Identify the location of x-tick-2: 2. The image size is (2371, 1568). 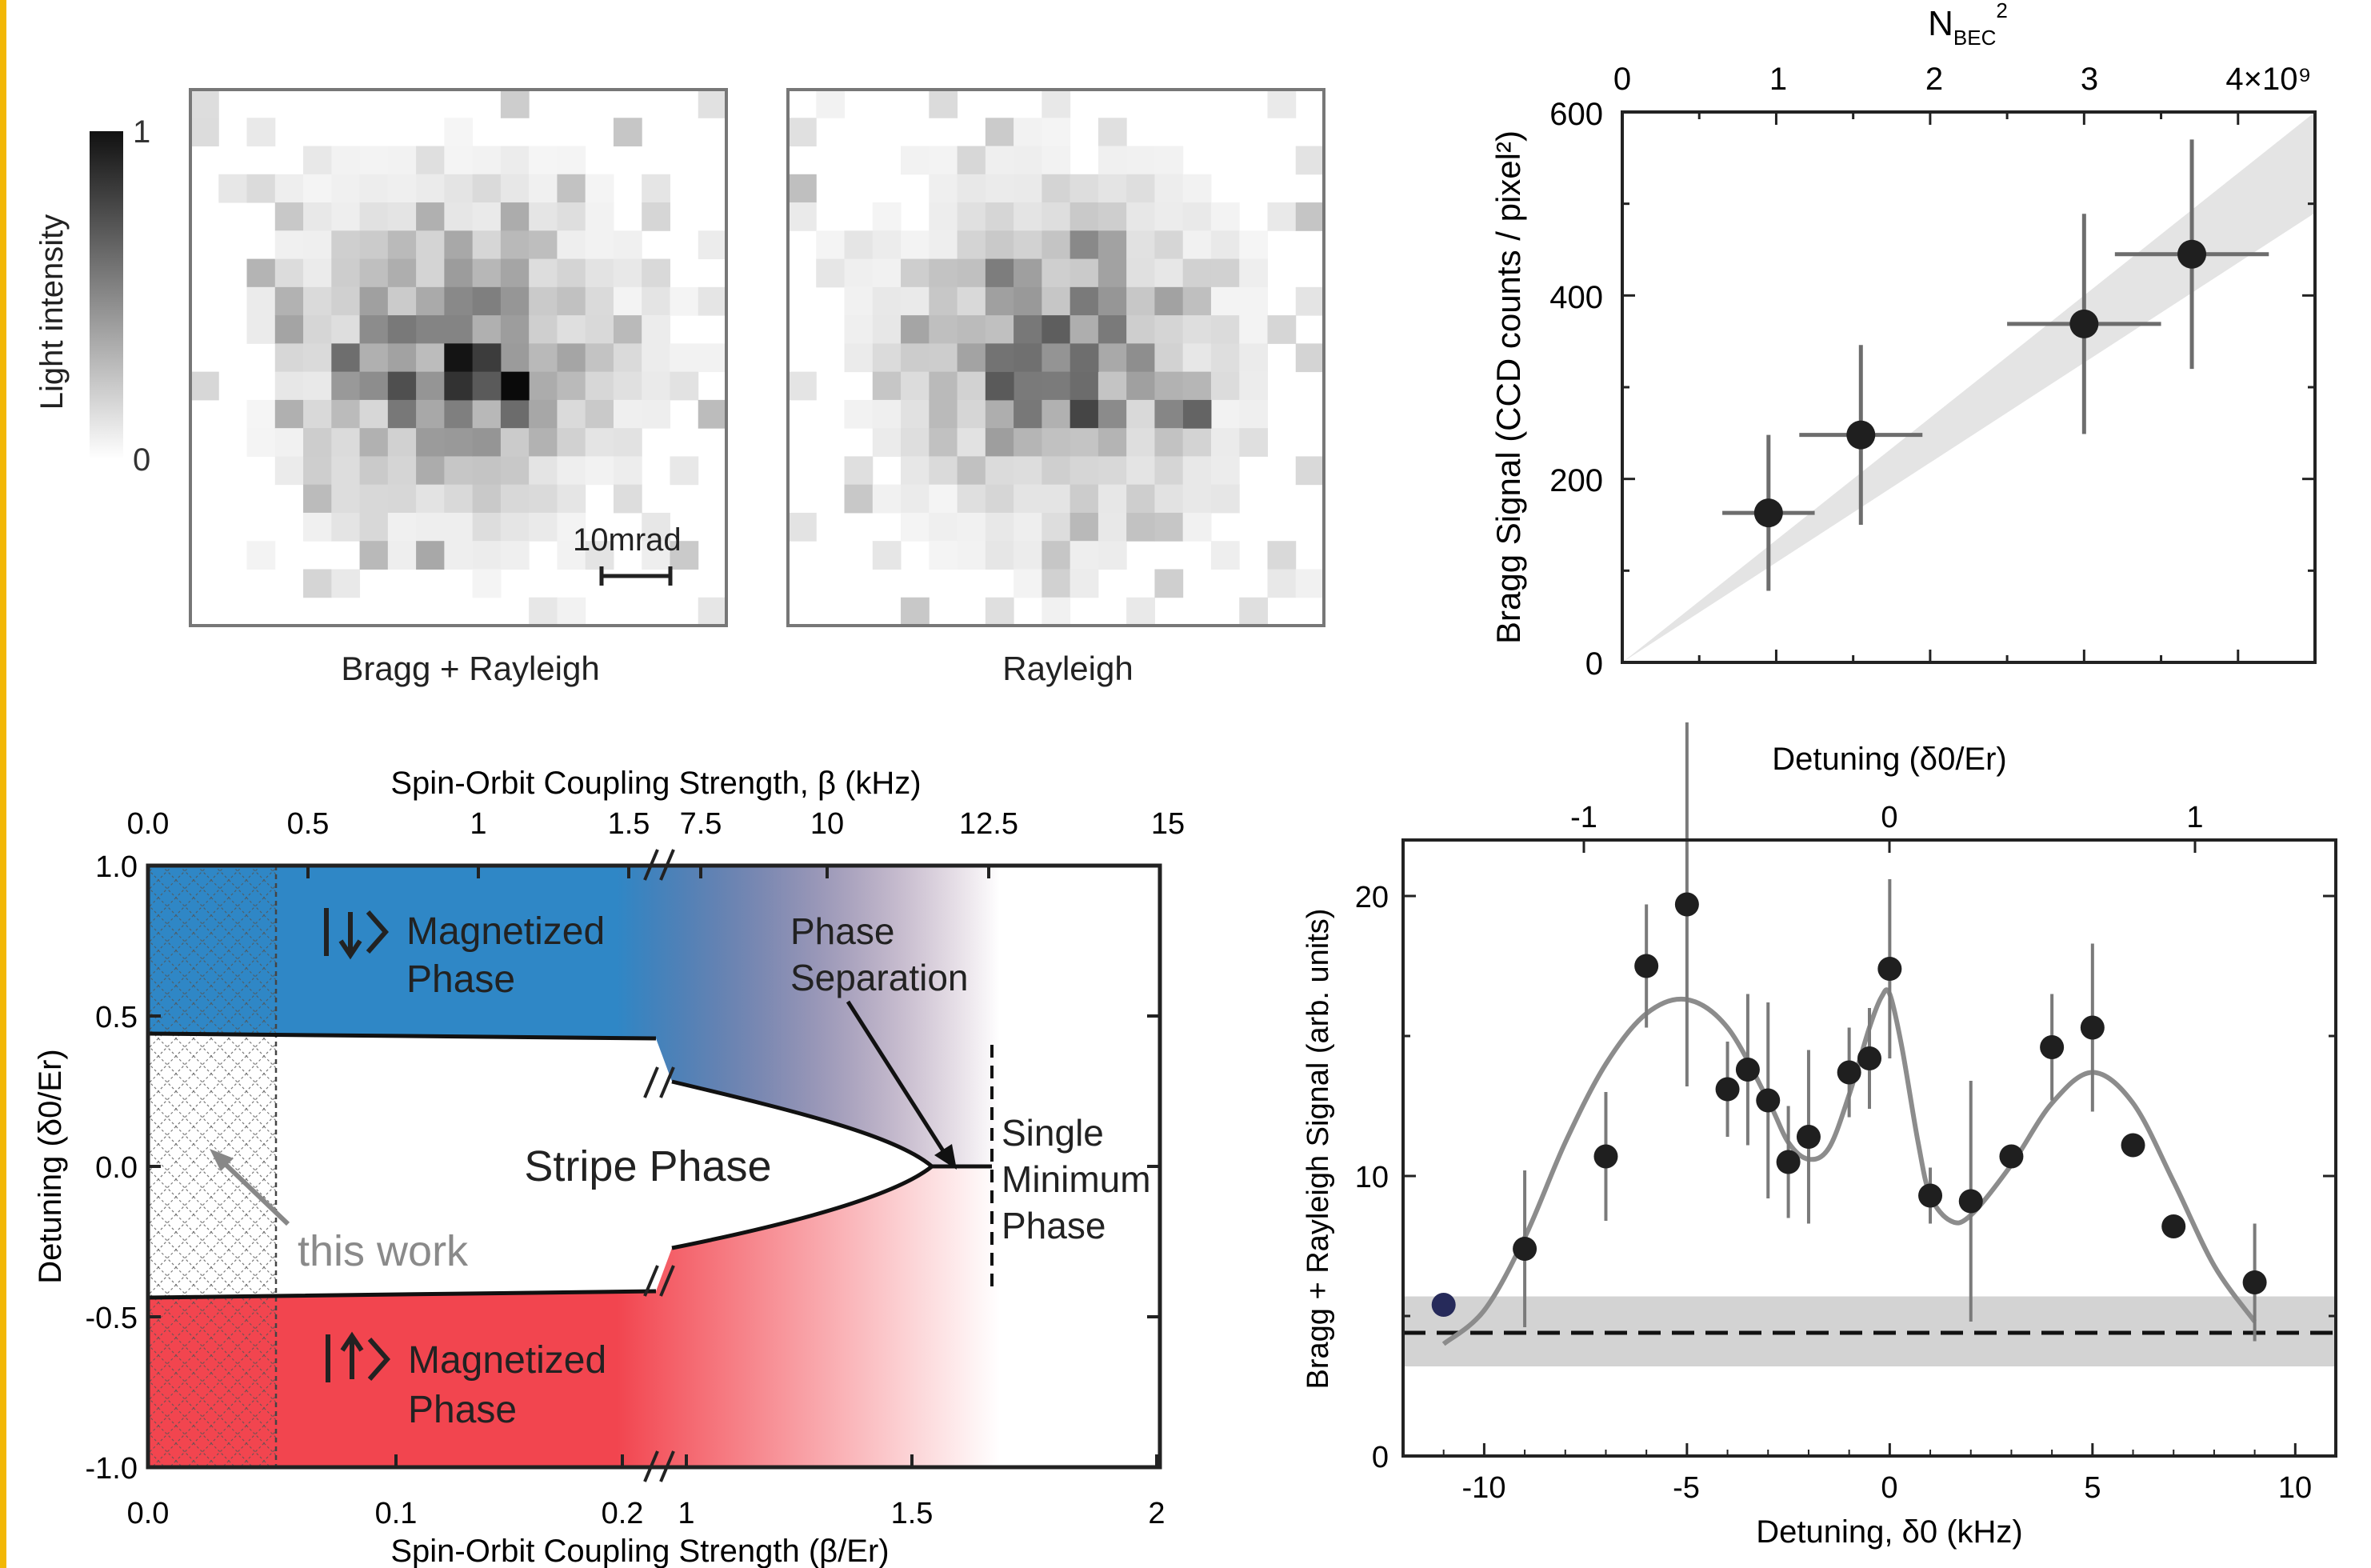
(1157, 1513).